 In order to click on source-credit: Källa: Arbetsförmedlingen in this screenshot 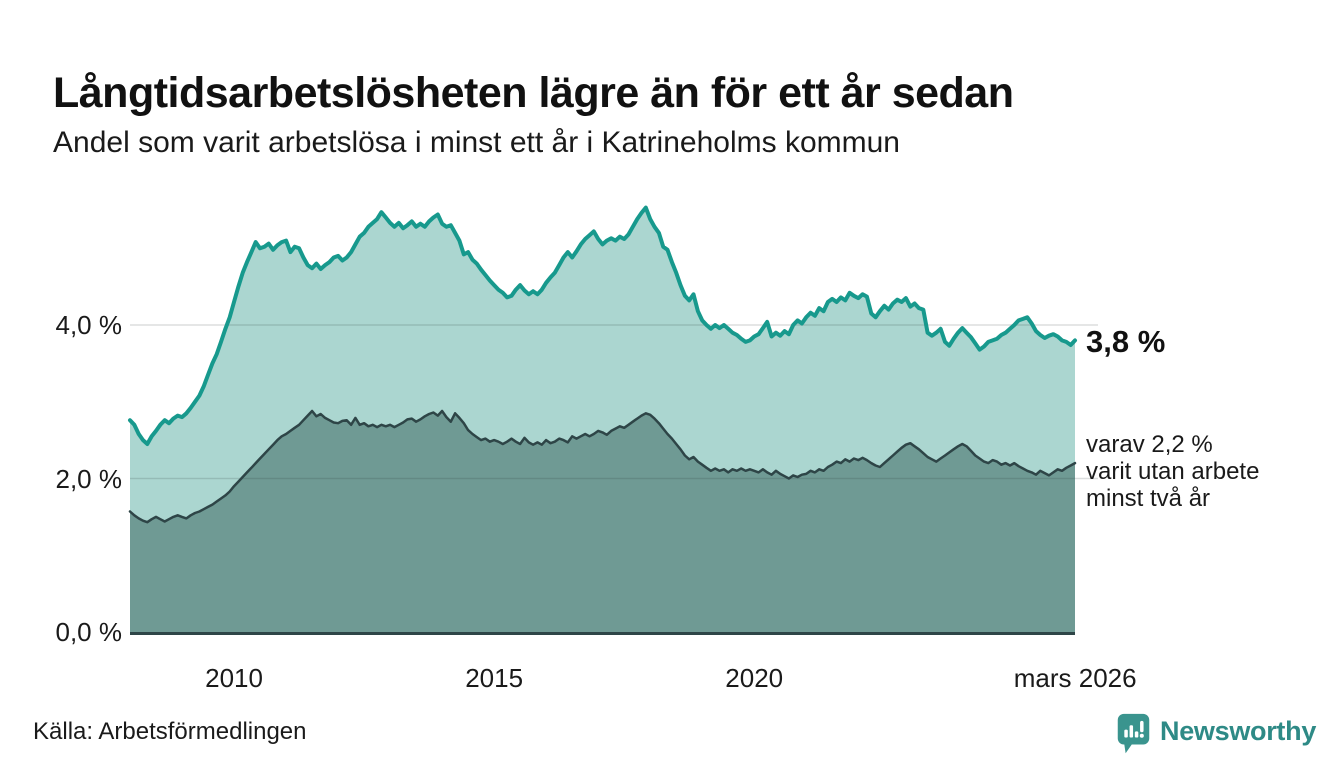, I will do `click(170, 731)`.